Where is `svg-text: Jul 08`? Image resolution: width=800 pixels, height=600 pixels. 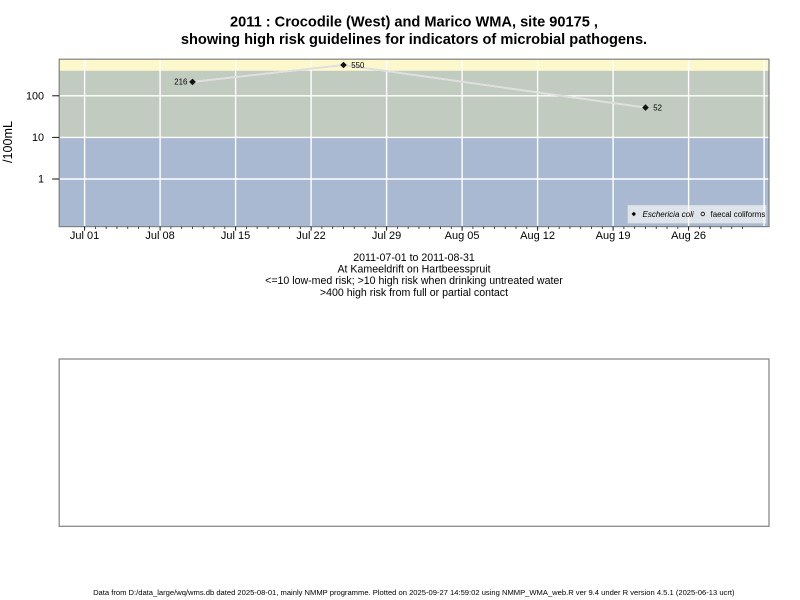
svg-text: Jul 08 is located at coordinates (159, 236).